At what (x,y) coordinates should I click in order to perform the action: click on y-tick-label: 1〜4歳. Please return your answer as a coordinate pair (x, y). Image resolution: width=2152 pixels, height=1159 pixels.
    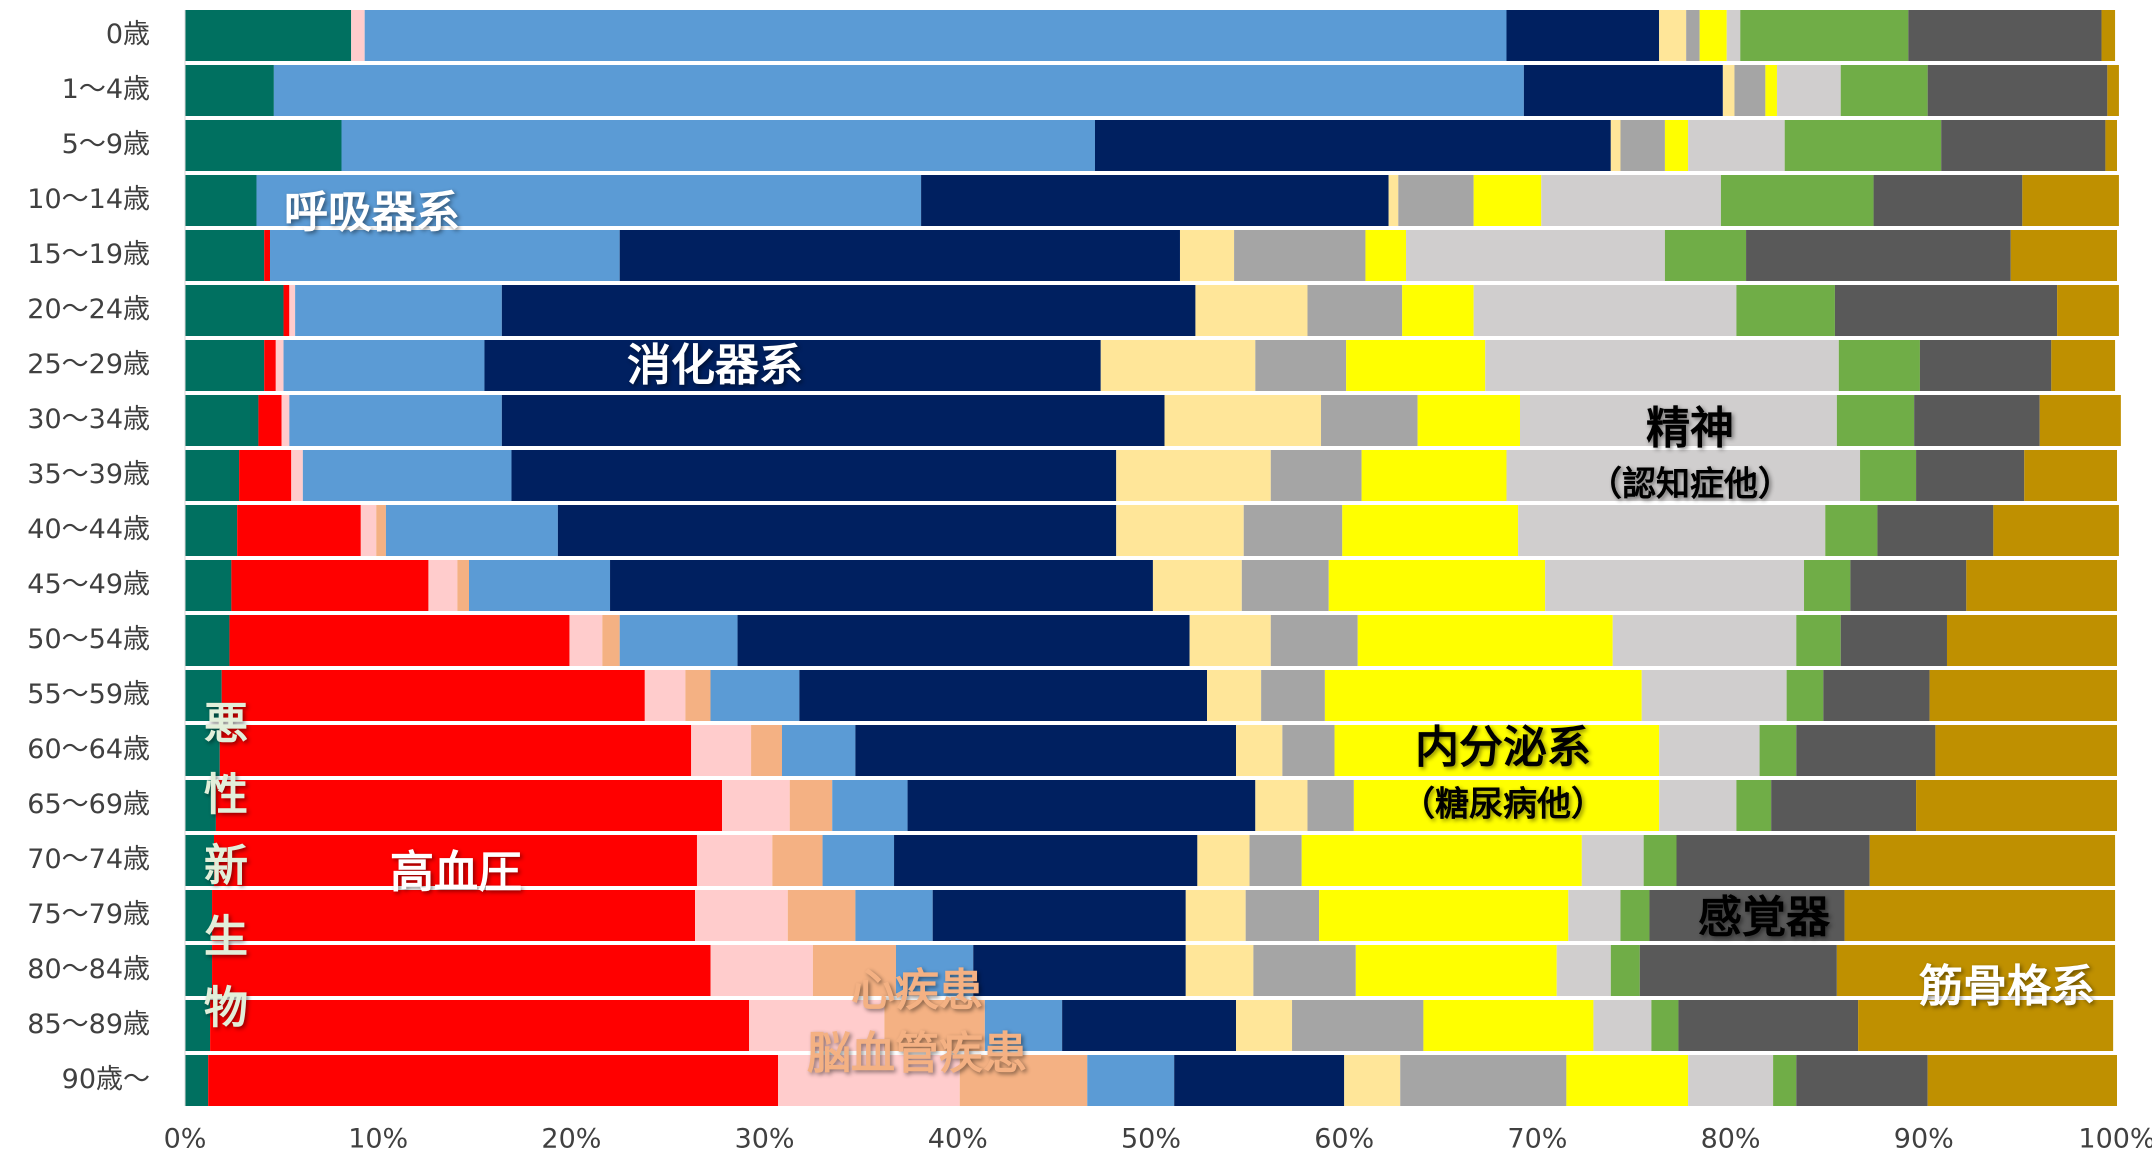
    Looking at the image, I should click on (106, 89).